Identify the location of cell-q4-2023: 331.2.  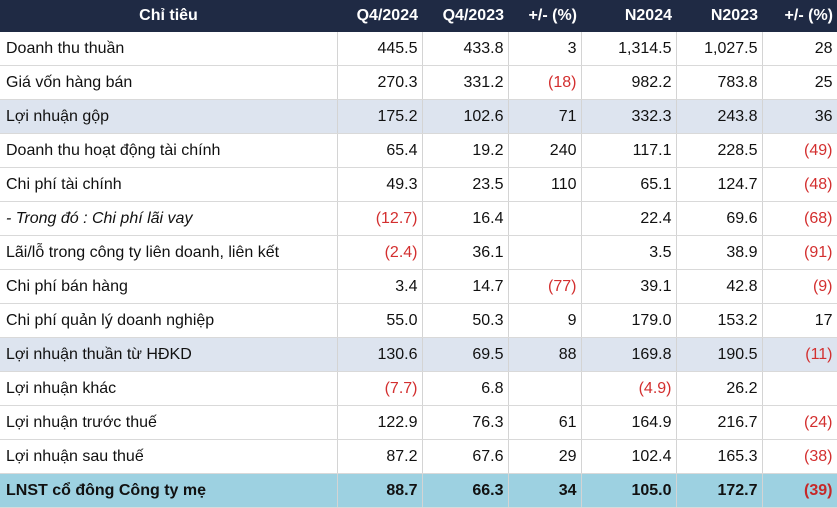
(465, 82).